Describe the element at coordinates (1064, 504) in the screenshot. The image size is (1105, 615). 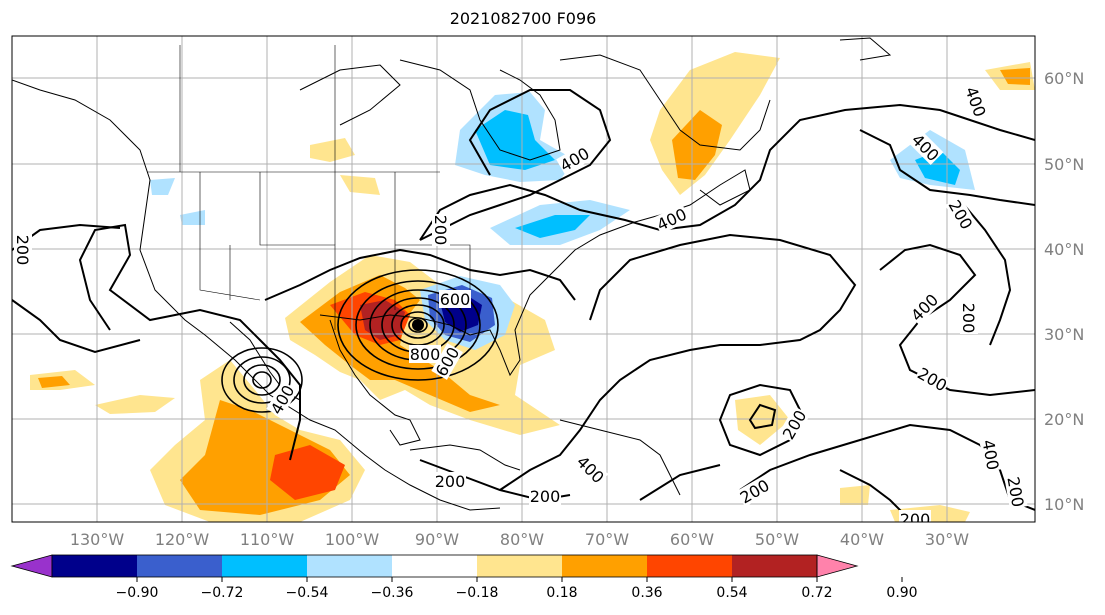
I see `latitude-label: 10°N` at that location.